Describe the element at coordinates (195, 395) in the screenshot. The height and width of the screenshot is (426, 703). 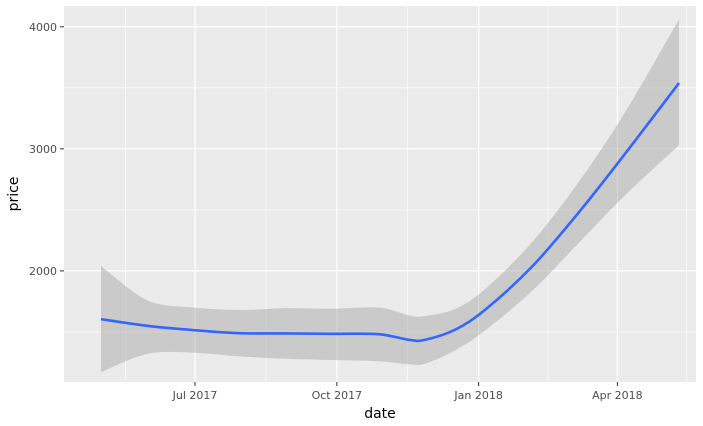
I see `x-tick-label: Jul 2017` at that location.